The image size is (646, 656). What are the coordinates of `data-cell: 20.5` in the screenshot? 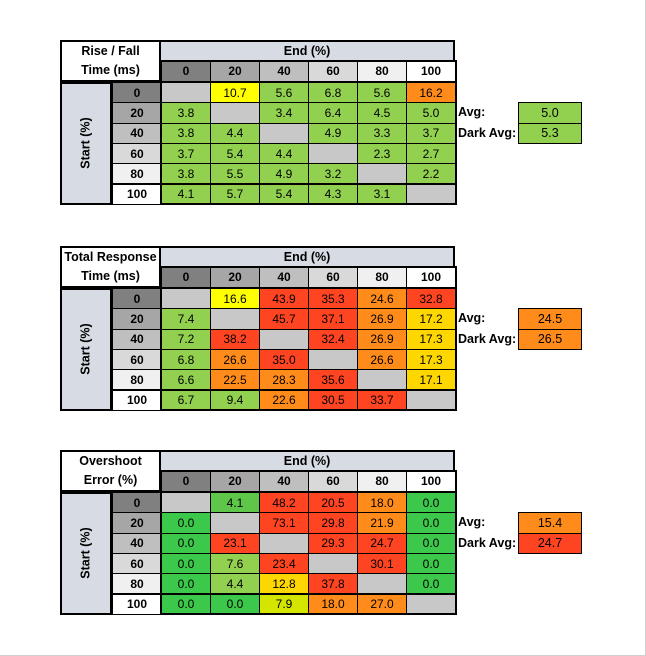 It's located at (333, 503).